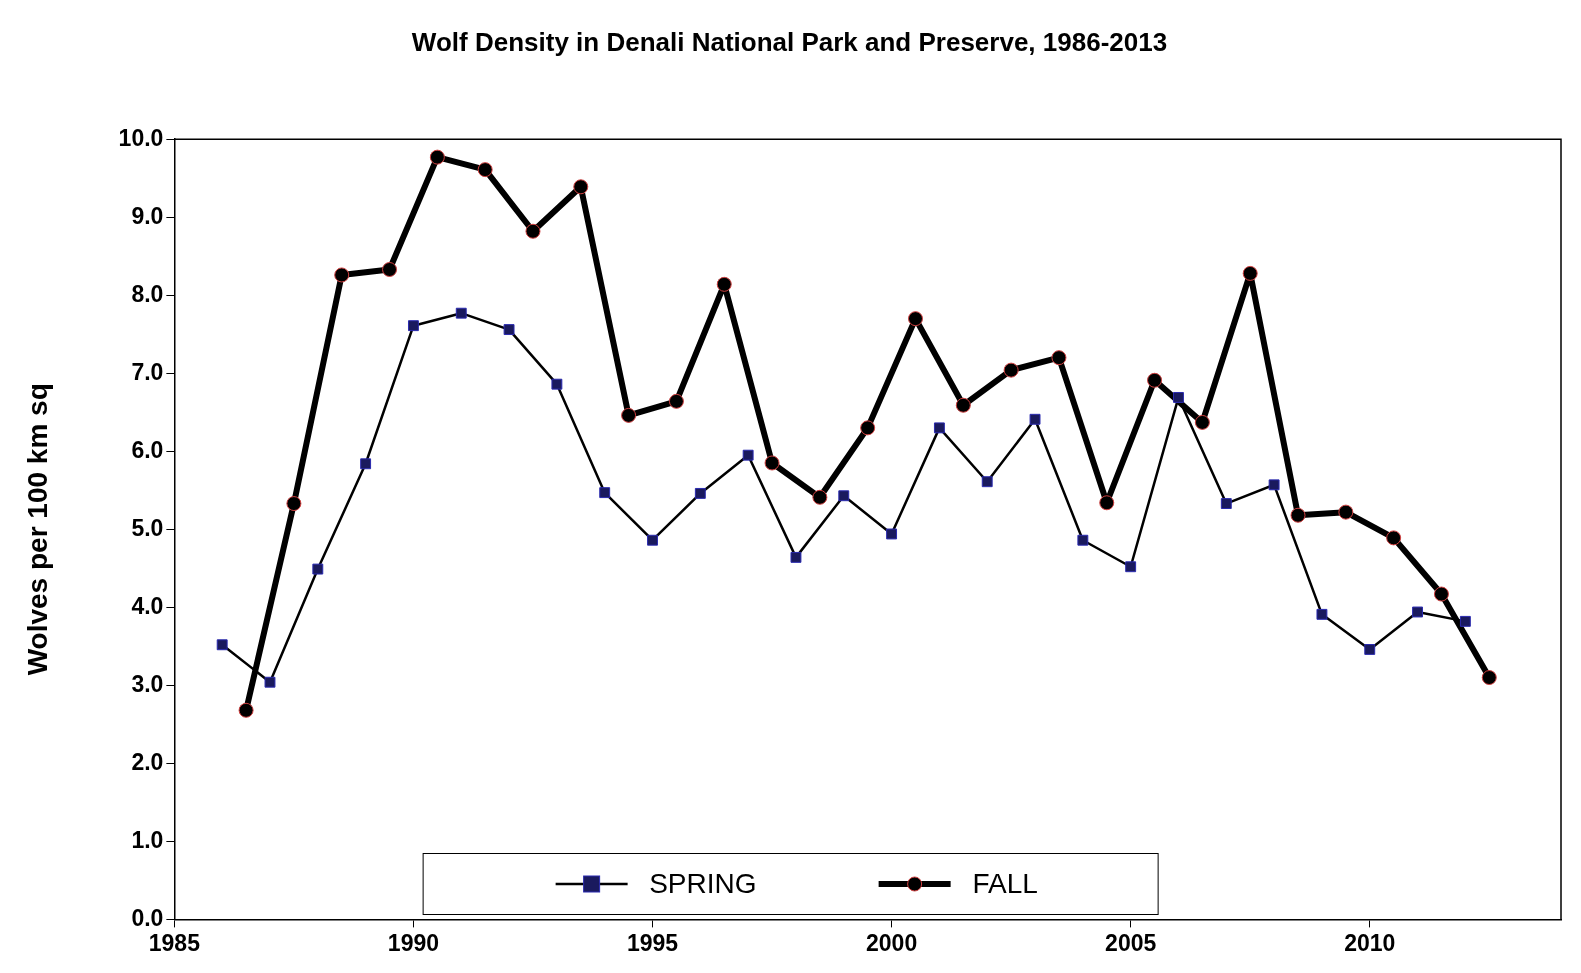 Image resolution: width=1581 pixels, height=973 pixels. Describe the element at coordinates (147, 371) in the screenshot. I see `y-tick-label: 7.0` at that location.